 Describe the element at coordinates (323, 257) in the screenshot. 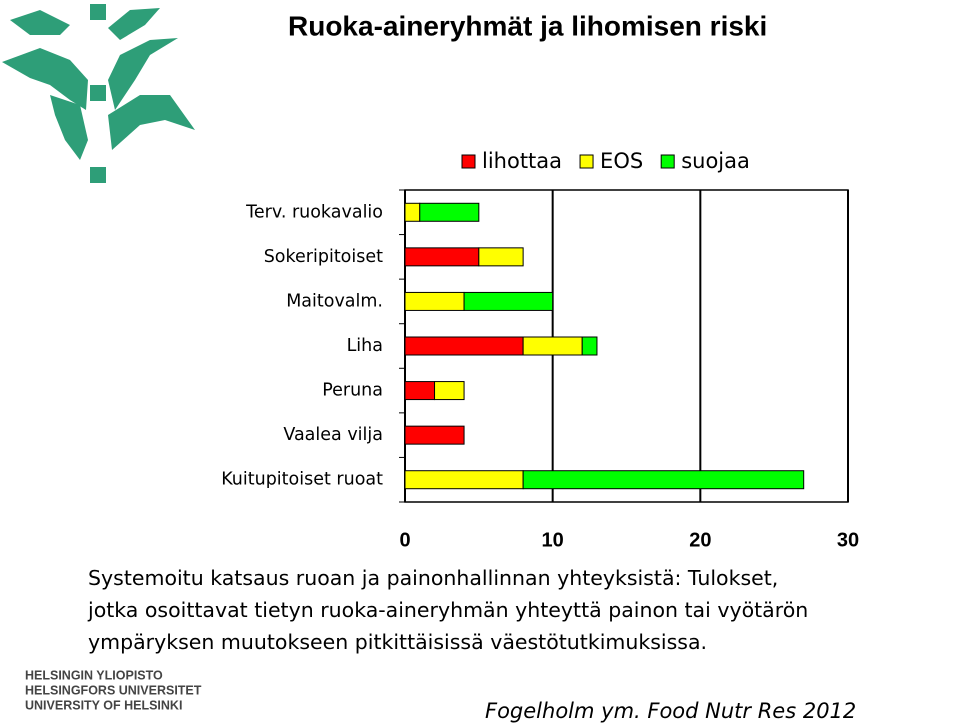

I see `y-tick-label: Sokeripitoiset` at that location.